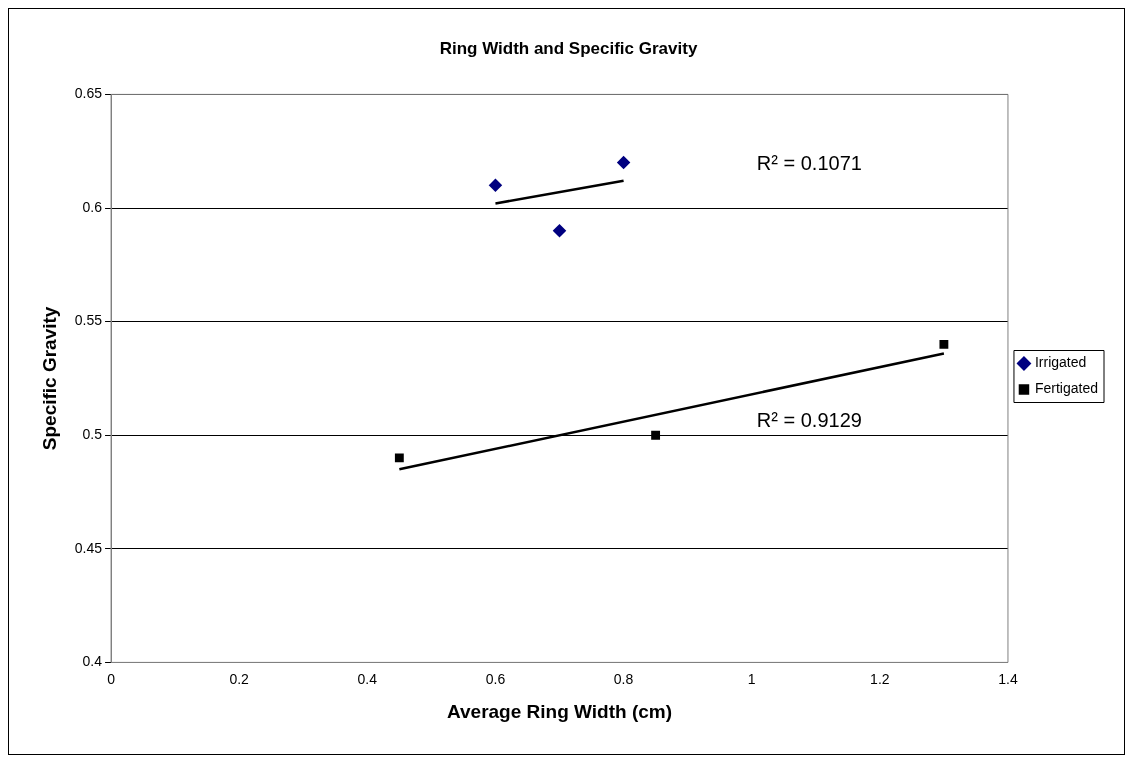 Image resolution: width=1133 pixels, height=763 pixels. What do you see at coordinates (239, 678) in the screenshot?
I see `x-tick-label: 0.2` at bounding box center [239, 678].